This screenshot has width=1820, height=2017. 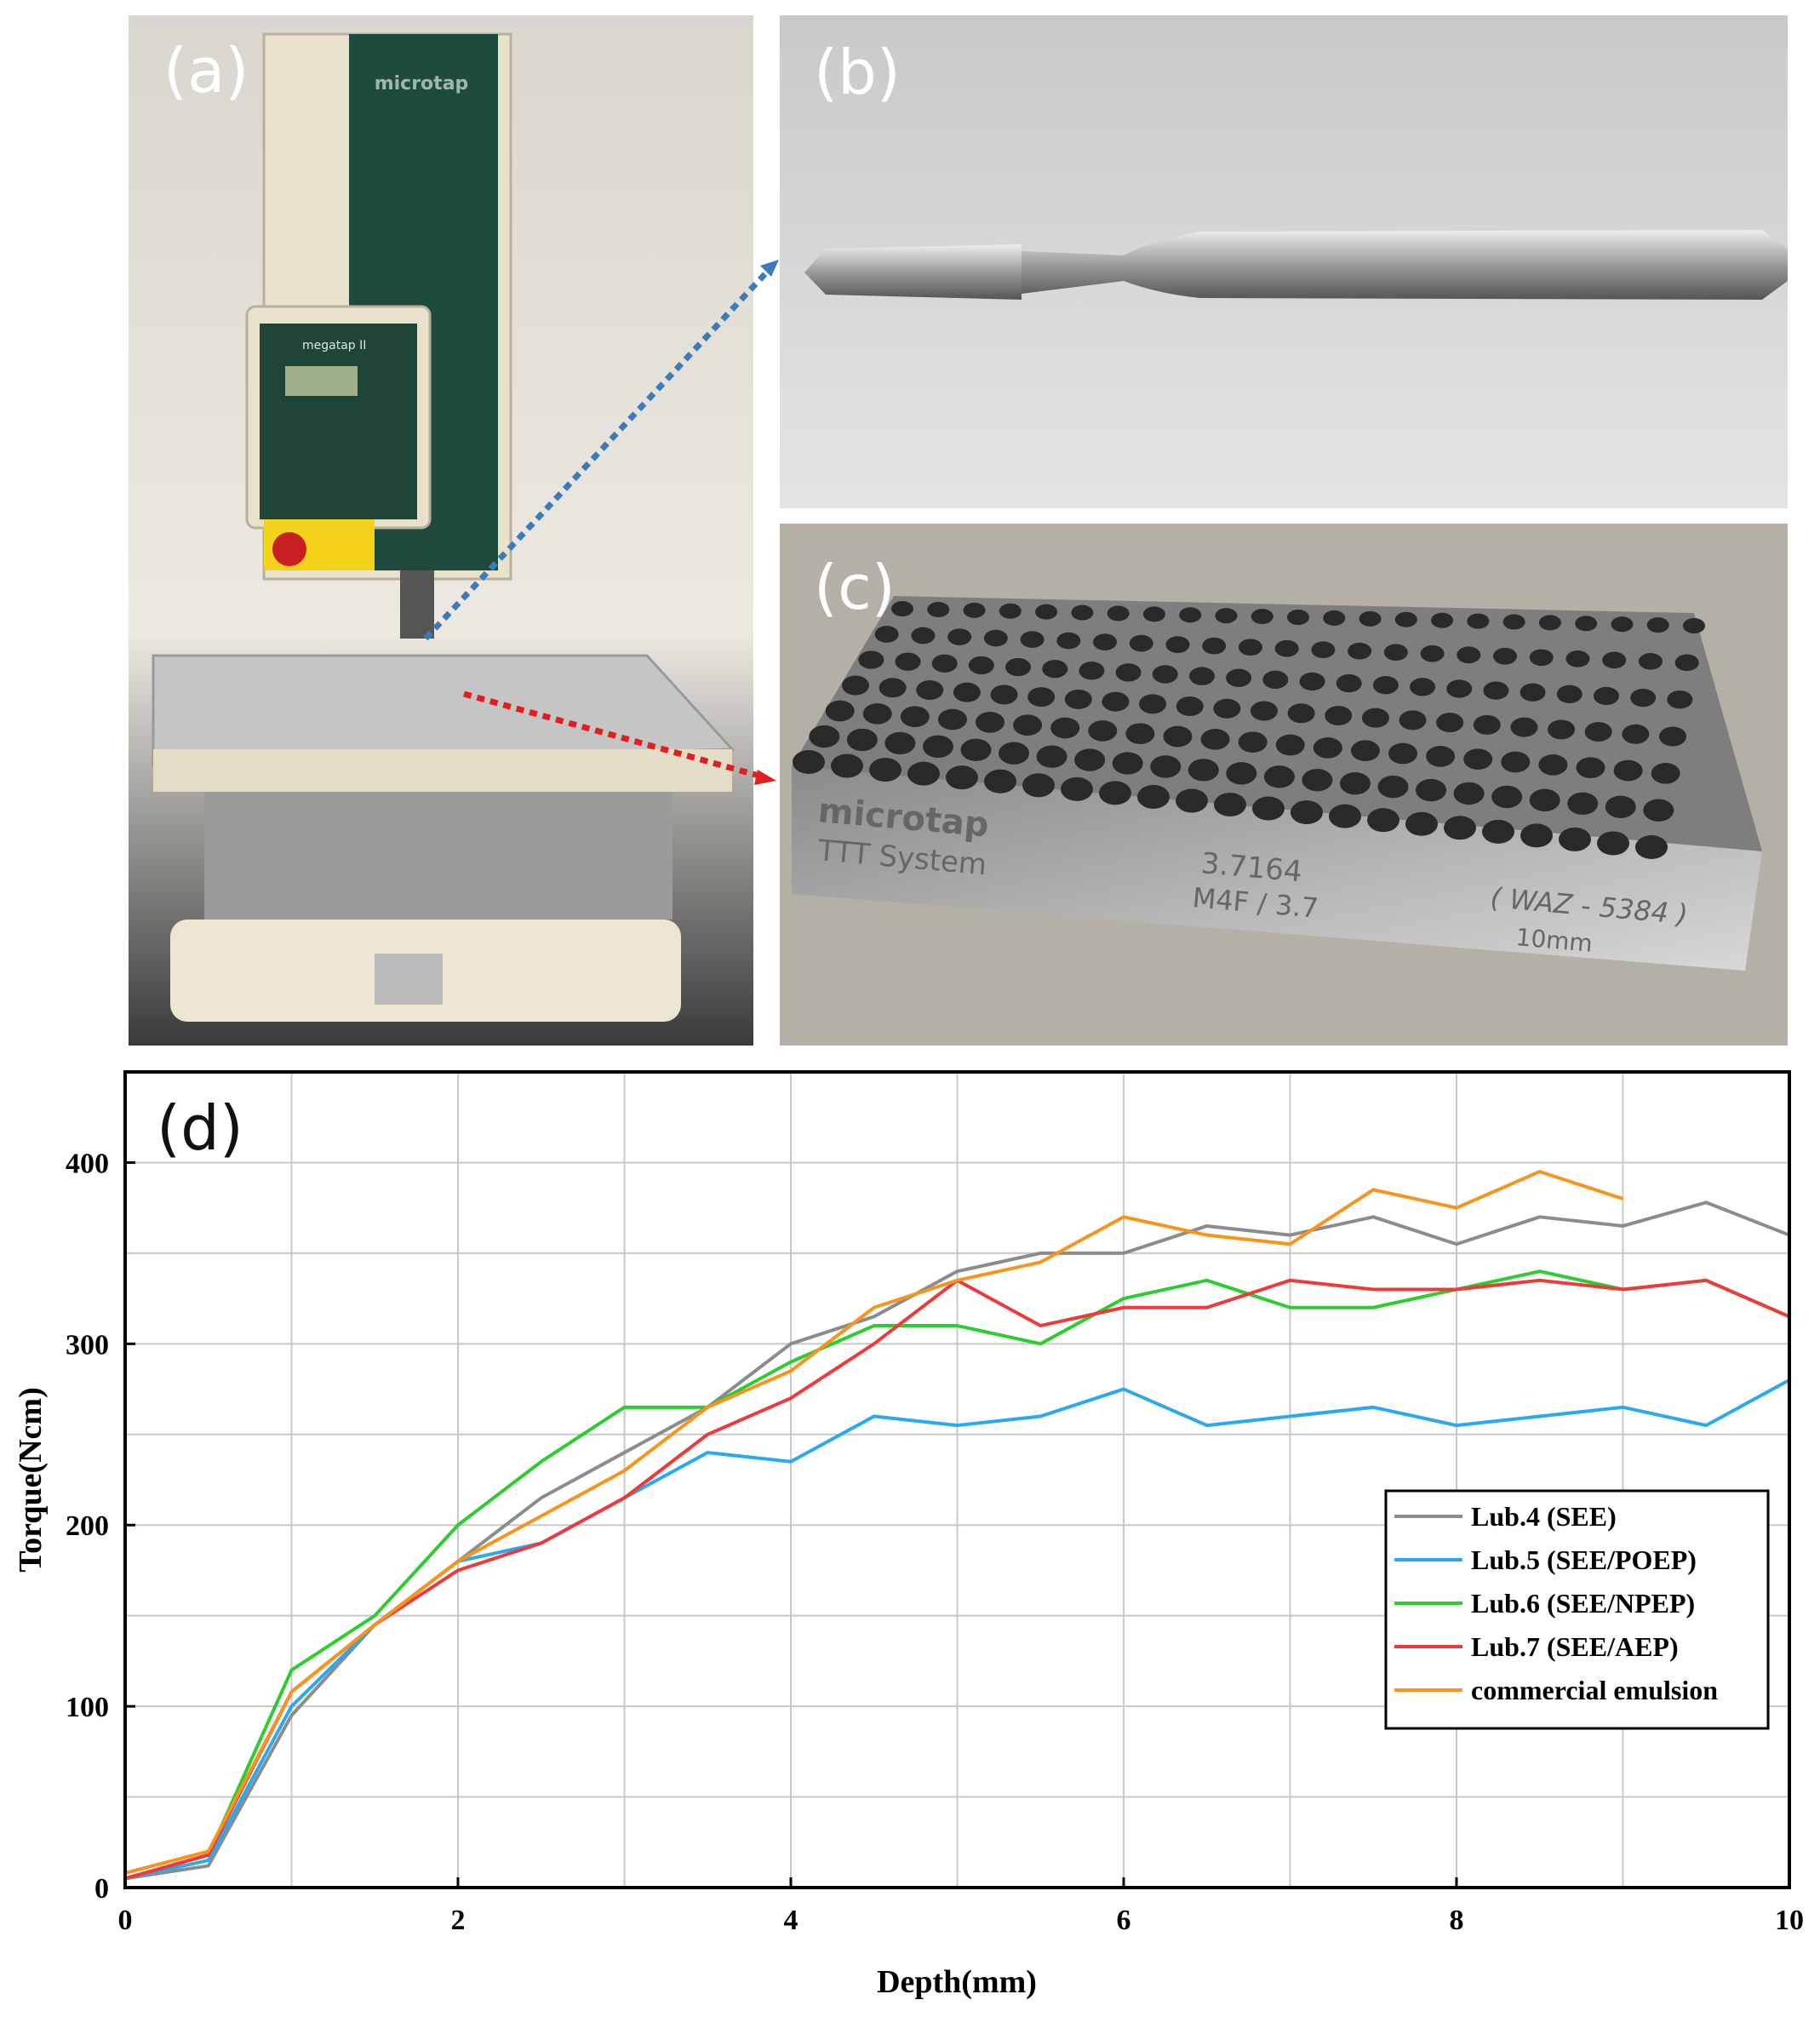 I want to click on photo-text: 10mm, so click(x=1554, y=940).